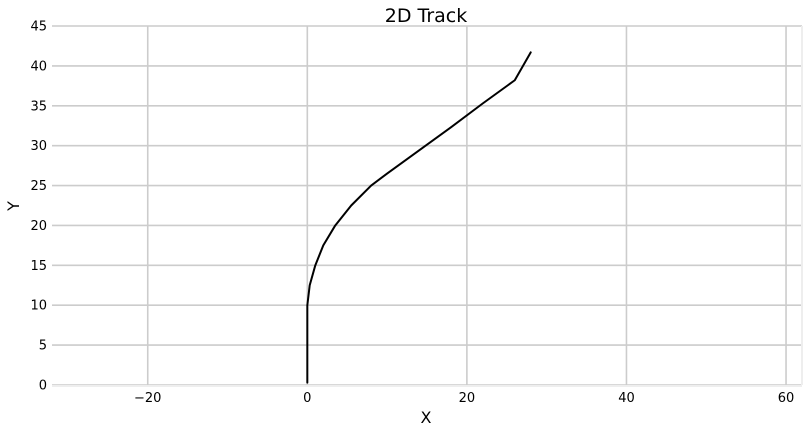 The width and height of the screenshot is (809, 433). Describe the element at coordinates (38, 306) in the screenshot. I see `y-tick-label: 10` at that location.